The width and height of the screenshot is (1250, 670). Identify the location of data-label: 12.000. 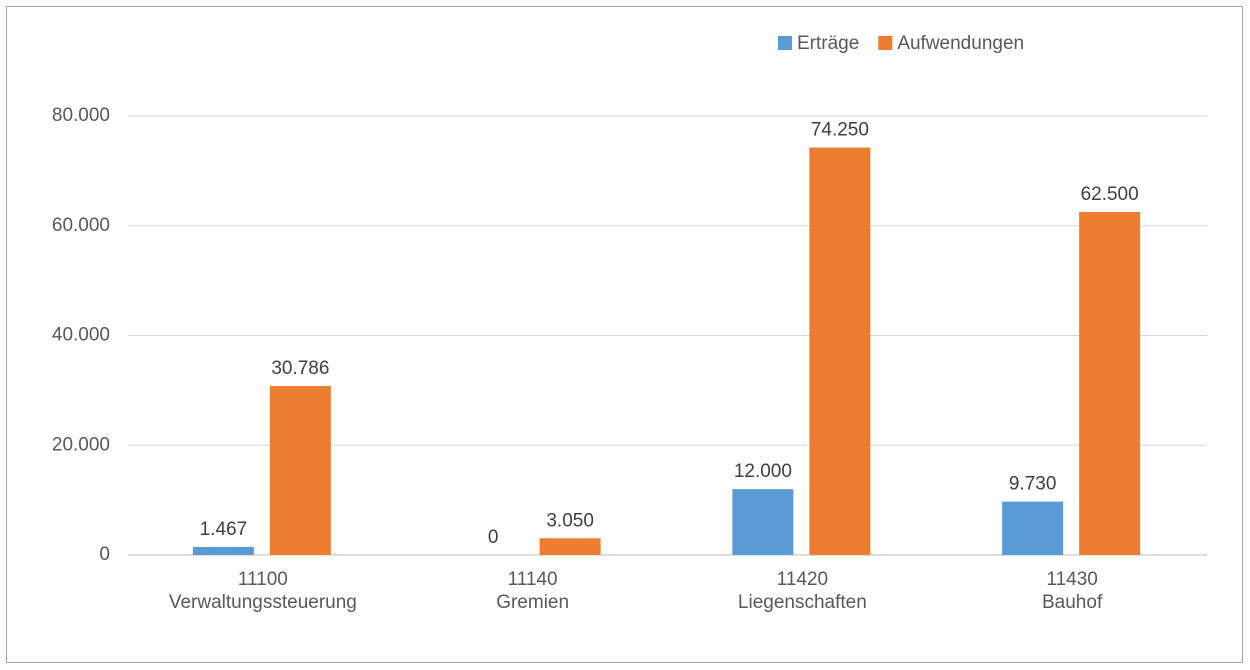
(763, 471).